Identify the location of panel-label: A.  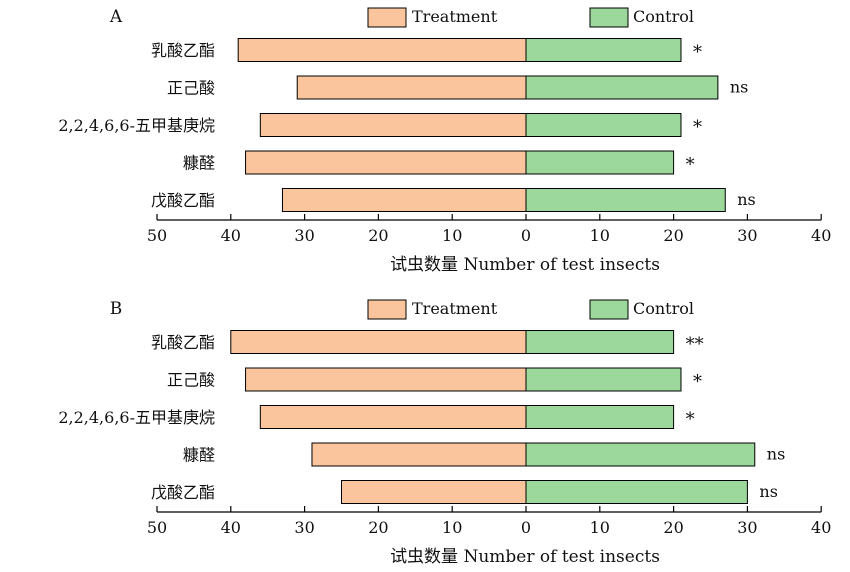
(116, 17).